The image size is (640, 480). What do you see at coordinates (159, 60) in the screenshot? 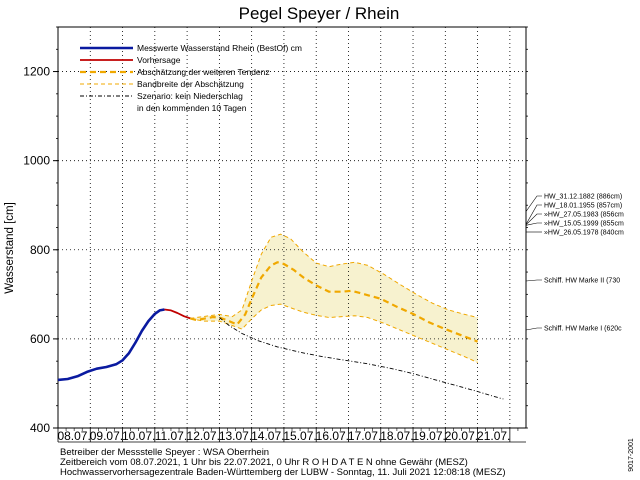
I see `legend-label: Vorhersage` at bounding box center [159, 60].